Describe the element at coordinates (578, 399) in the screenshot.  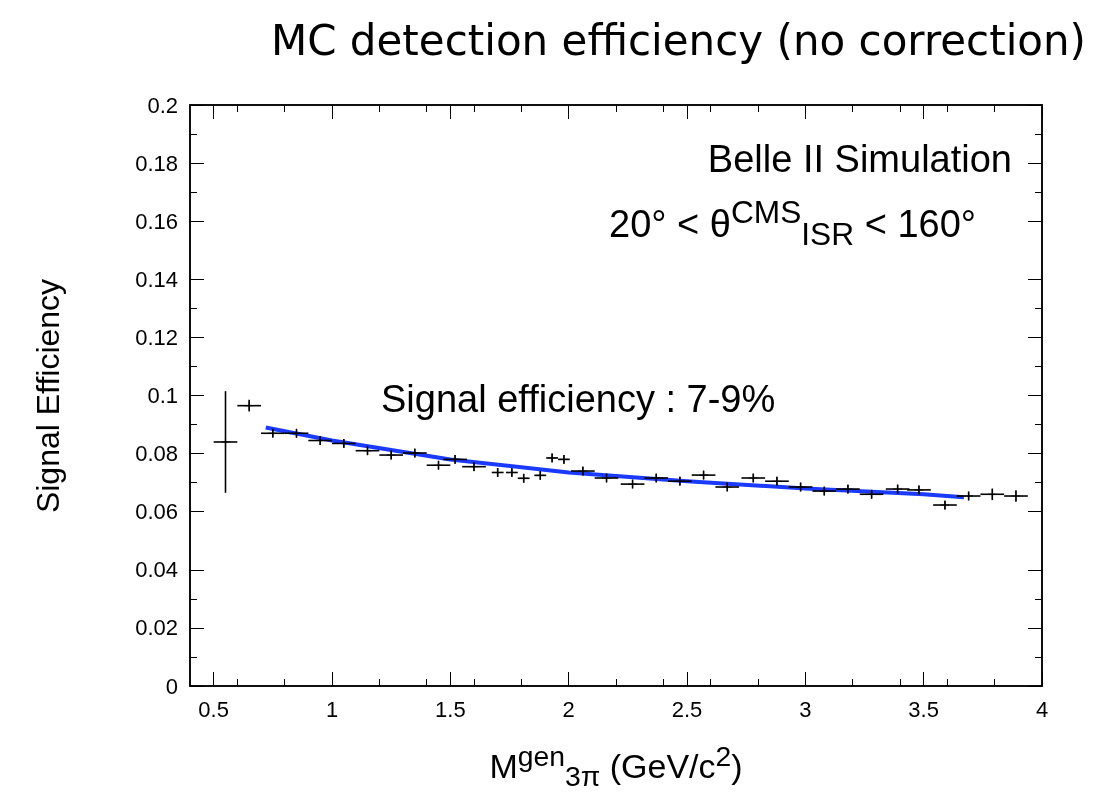
I see `annotation: Signal efficiency : 7-9%` at that location.